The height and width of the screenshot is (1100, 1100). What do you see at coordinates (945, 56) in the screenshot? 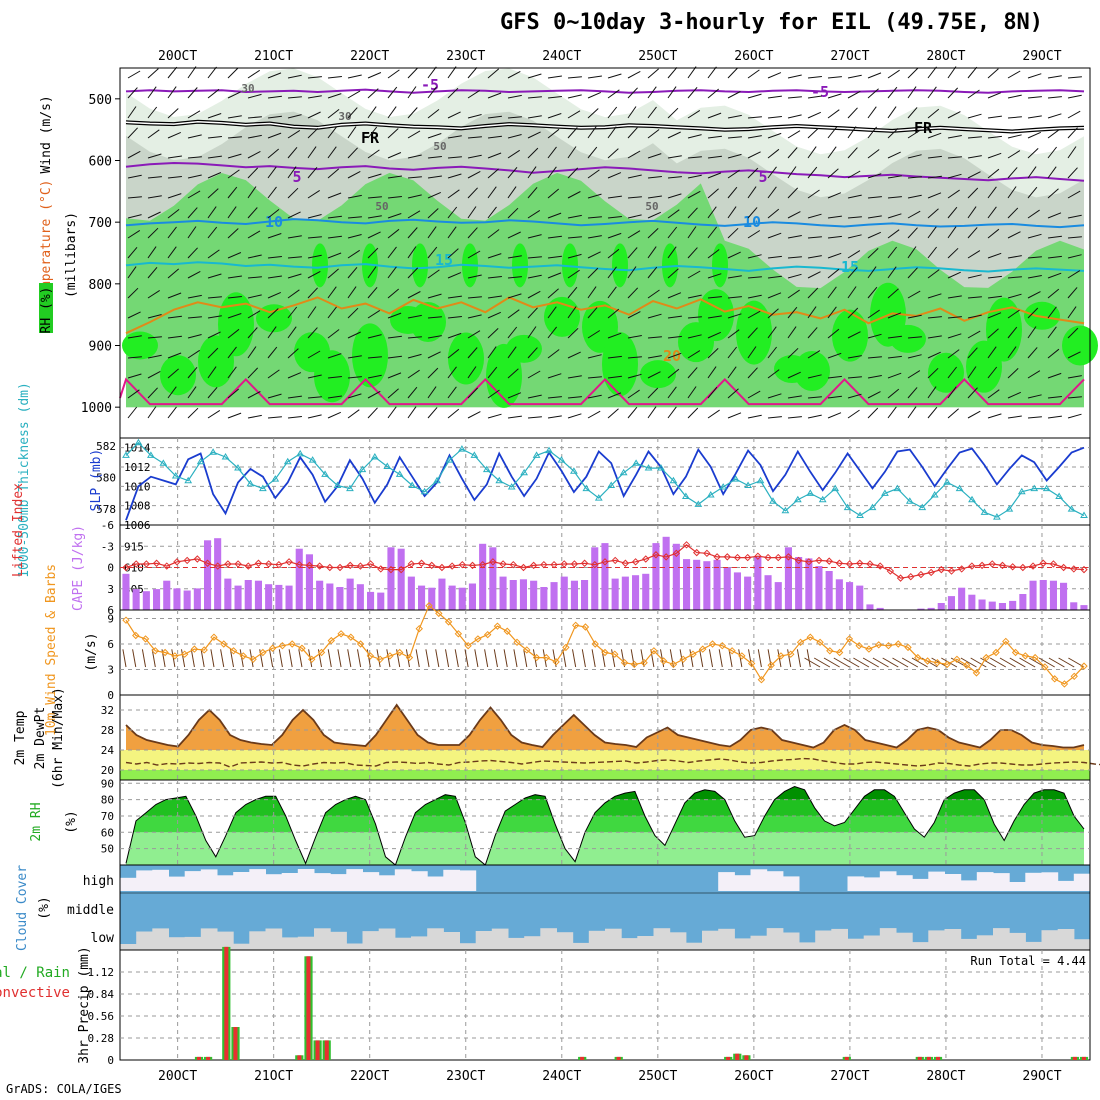
I see `top-date-label: 28OCT` at bounding box center [945, 56].